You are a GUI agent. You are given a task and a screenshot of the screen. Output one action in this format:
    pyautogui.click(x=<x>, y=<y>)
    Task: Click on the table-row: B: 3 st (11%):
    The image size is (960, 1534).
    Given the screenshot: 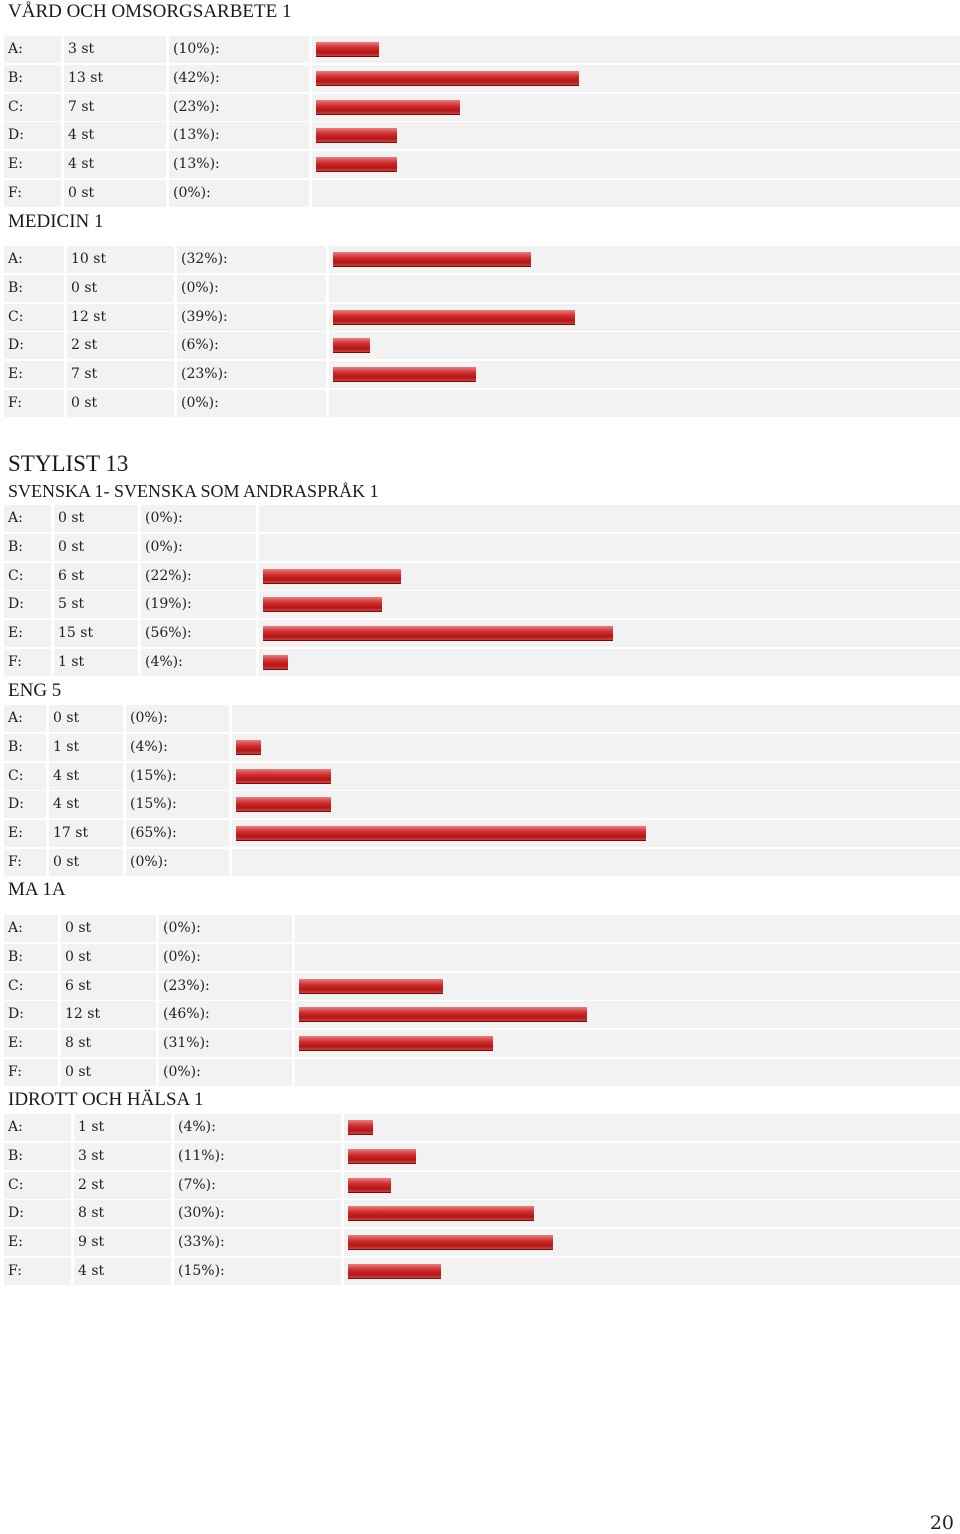 What is the action you would take?
    pyautogui.click(x=480, y=1156)
    